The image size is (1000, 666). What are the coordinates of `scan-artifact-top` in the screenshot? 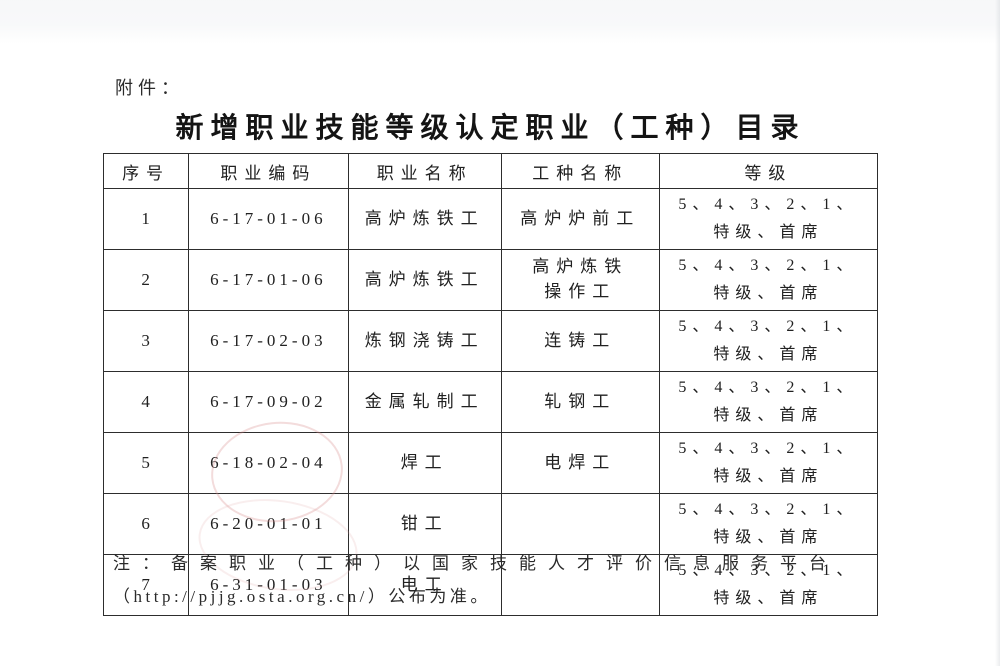 It's located at (500, 22).